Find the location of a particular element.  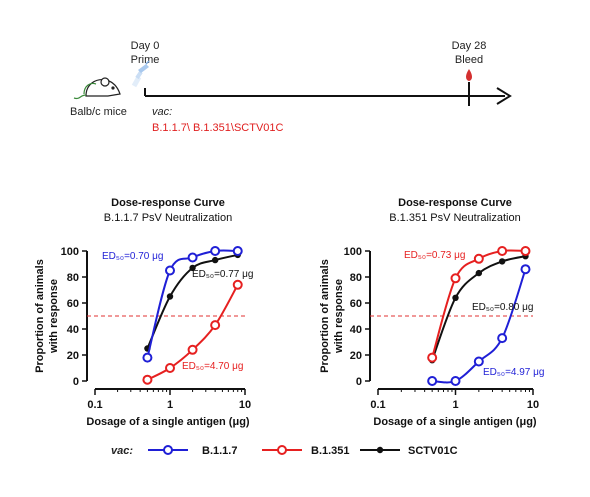

ed50-label: ED₅₀=4.70 μg is located at coordinates (212, 366).